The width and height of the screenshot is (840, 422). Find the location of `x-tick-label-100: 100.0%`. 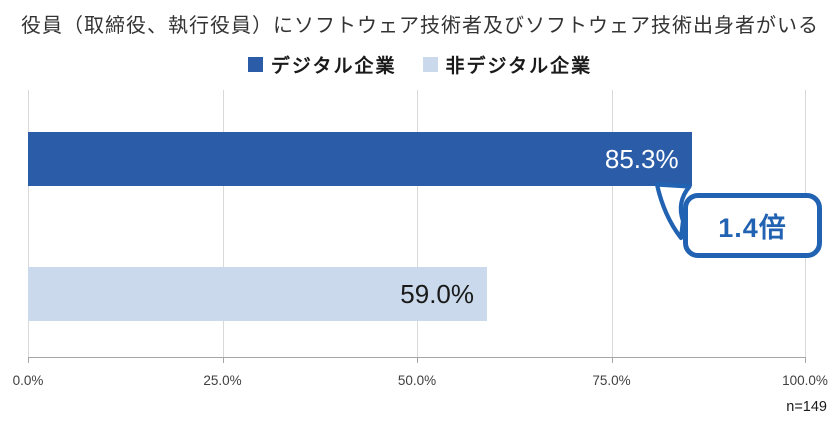

x-tick-label-100: 100.0% is located at coordinates (805, 380).